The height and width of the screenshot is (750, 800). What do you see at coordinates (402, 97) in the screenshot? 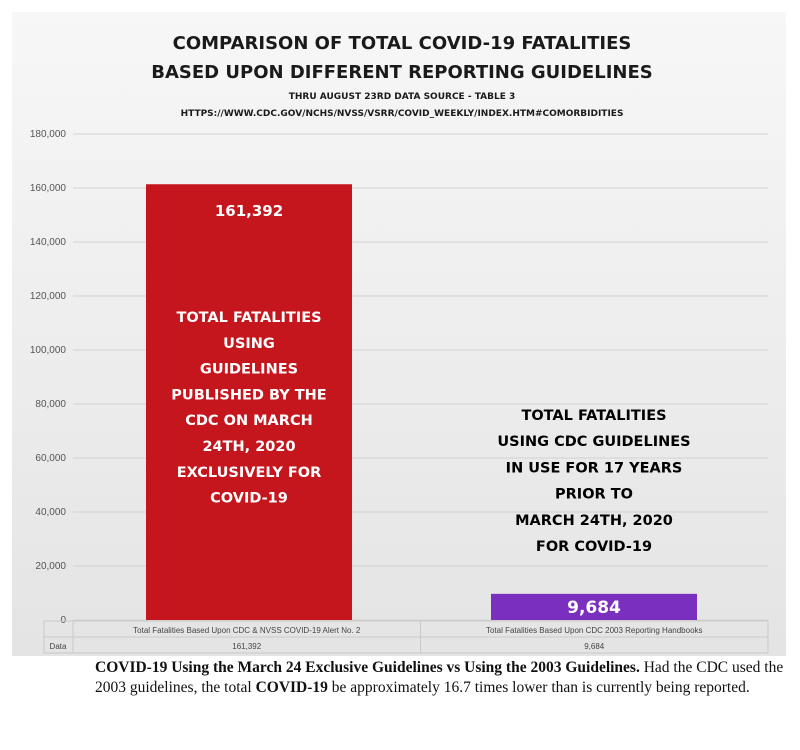
I see `chart-subtitle-line-1: THRU AUGUST 23RD DATA SOURCE - TABLE 3` at bounding box center [402, 97].